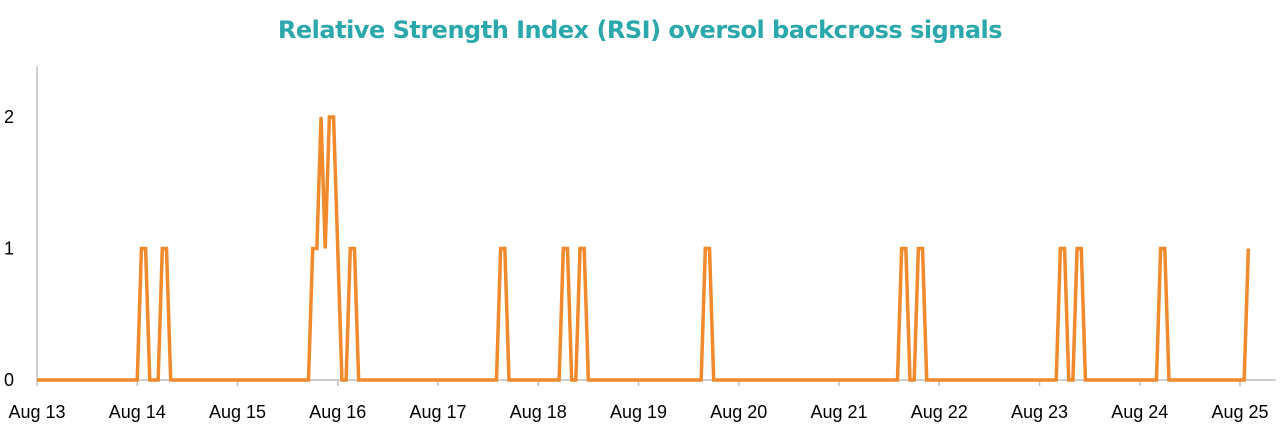 This screenshot has width=1280, height=442. Describe the element at coordinates (738, 412) in the screenshot. I see `x-tick-label: Aug 20` at that location.